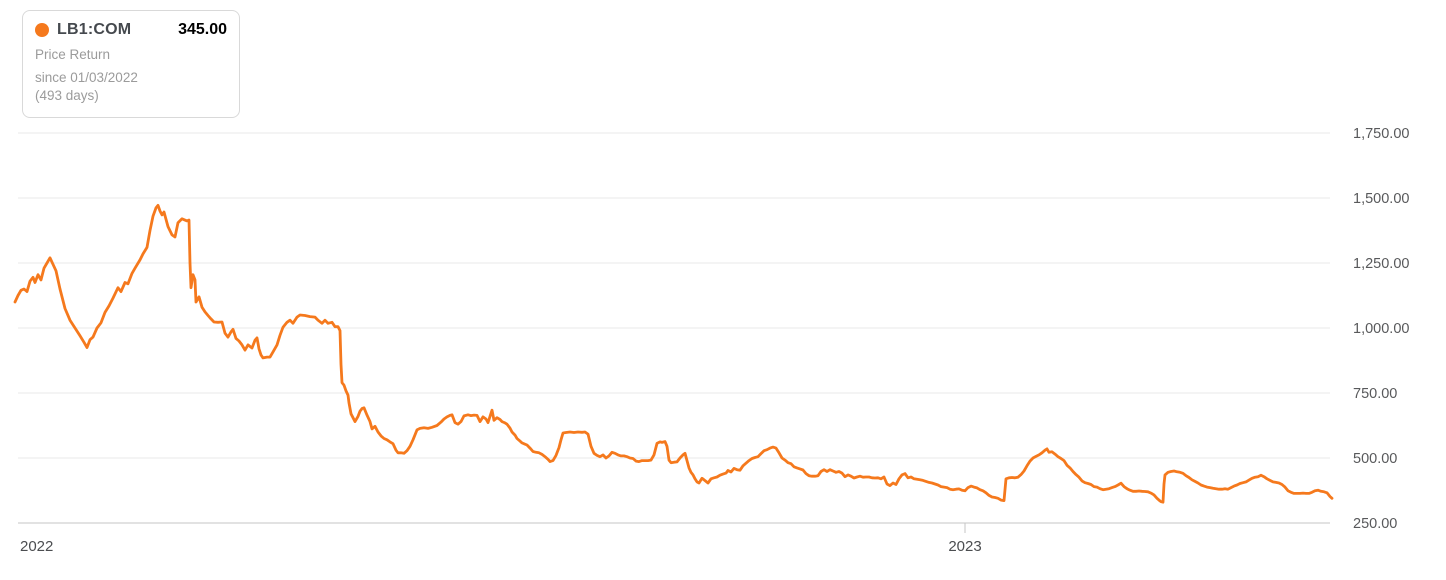  Describe the element at coordinates (94, 29) in the screenshot. I see `symbol-label: LB1:COM` at that location.